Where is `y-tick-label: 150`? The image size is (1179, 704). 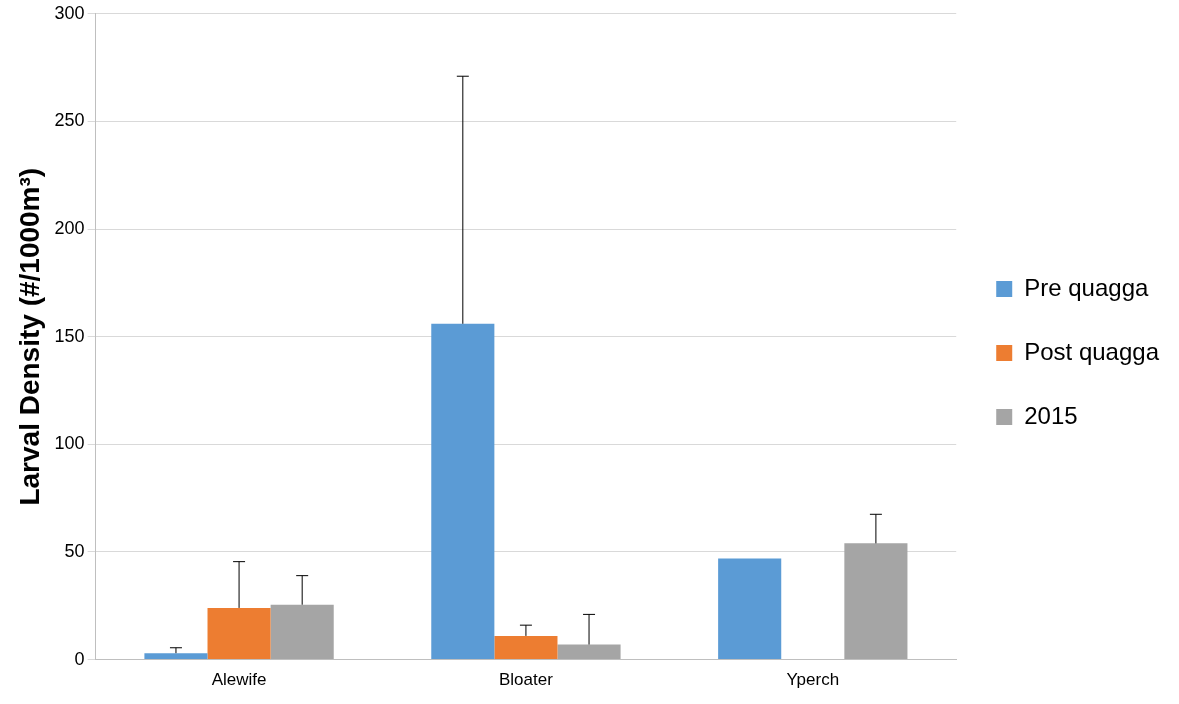 y-tick-label: 150 is located at coordinates (69, 335).